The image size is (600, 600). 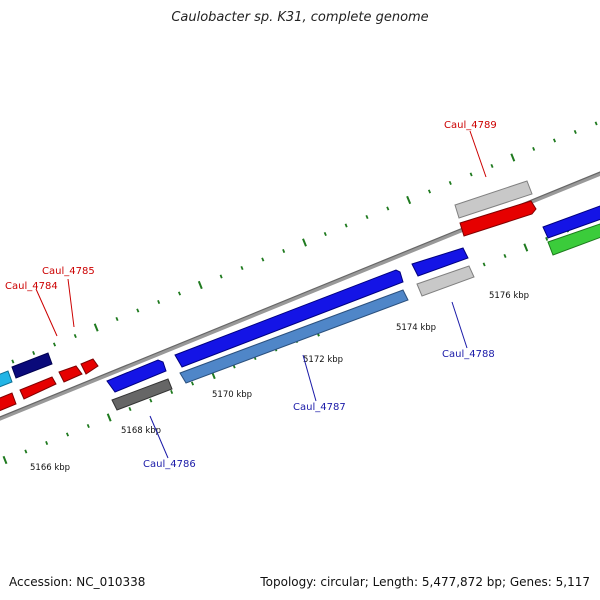 What do you see at coordinates (32, 365) in the screenshot?
I see `gene-feature-navy` at bounding box center [32, 365].